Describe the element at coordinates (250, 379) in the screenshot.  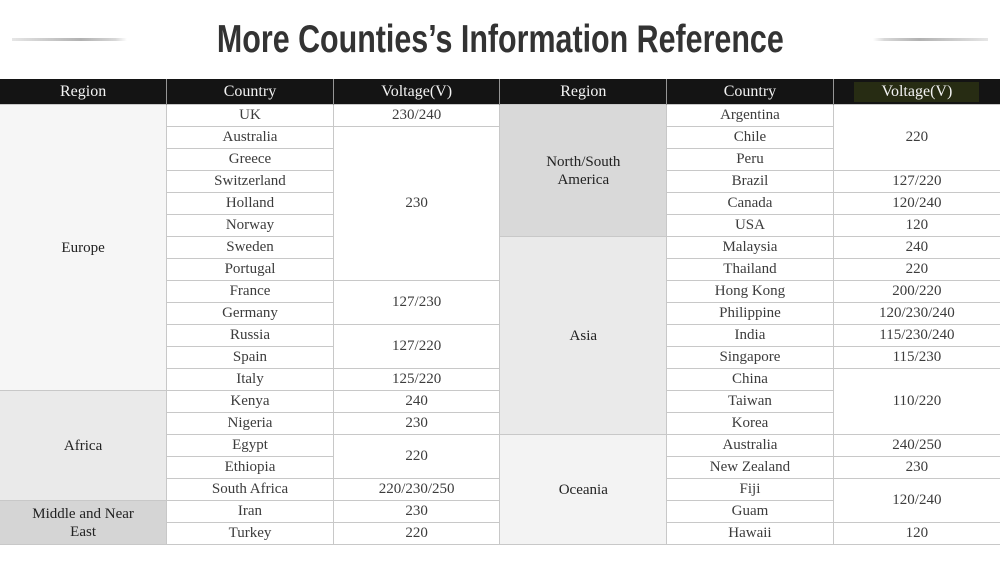
I see `country-cell: Italy` at that location.